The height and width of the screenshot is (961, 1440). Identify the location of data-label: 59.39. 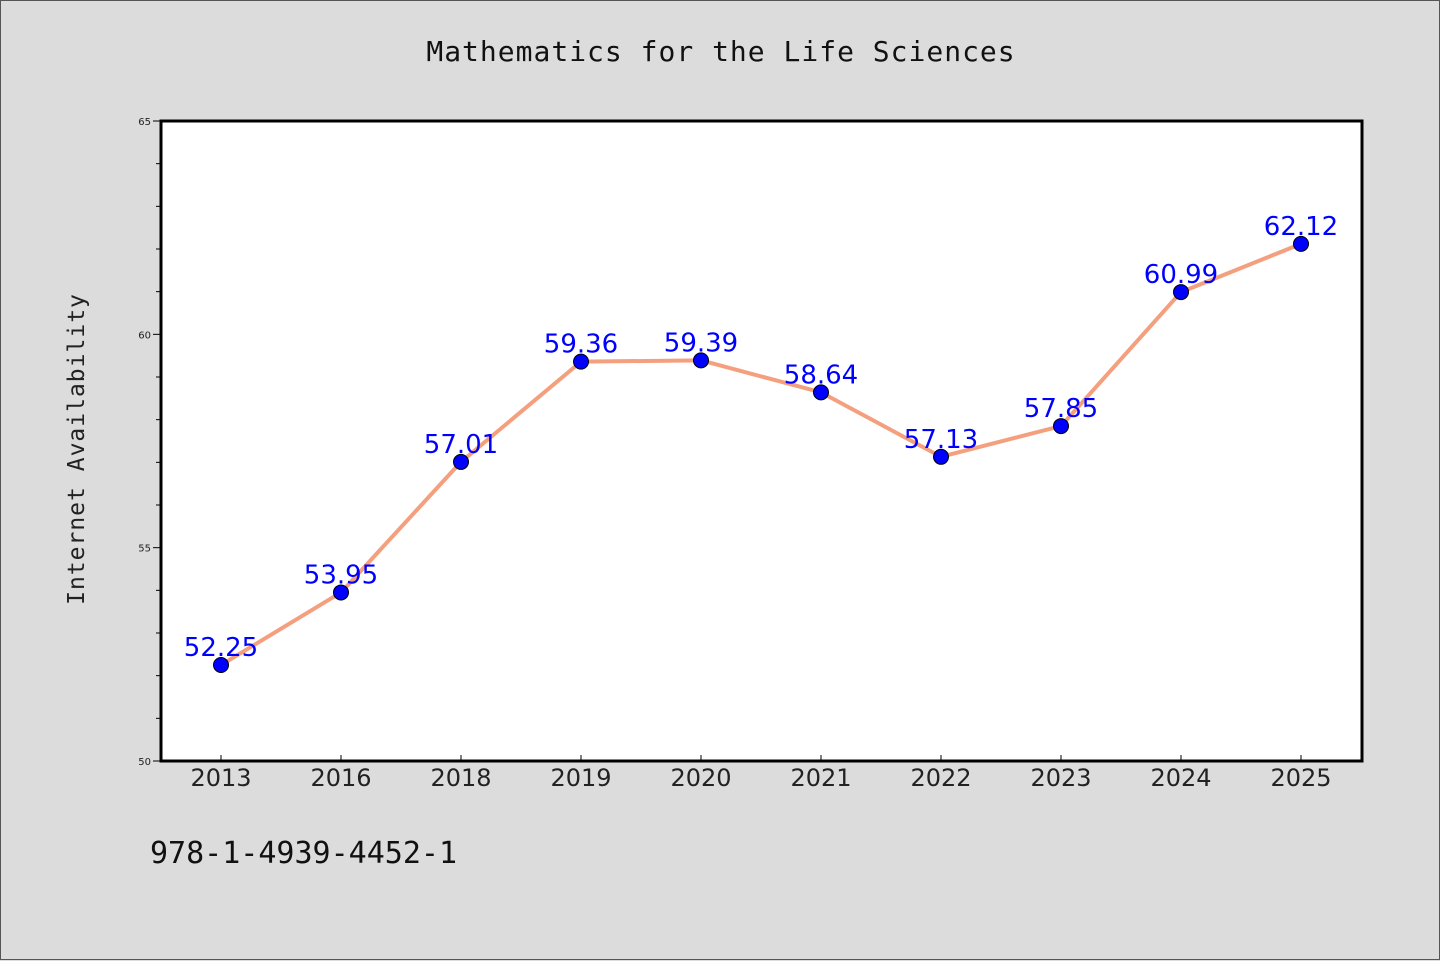
(701, 343).